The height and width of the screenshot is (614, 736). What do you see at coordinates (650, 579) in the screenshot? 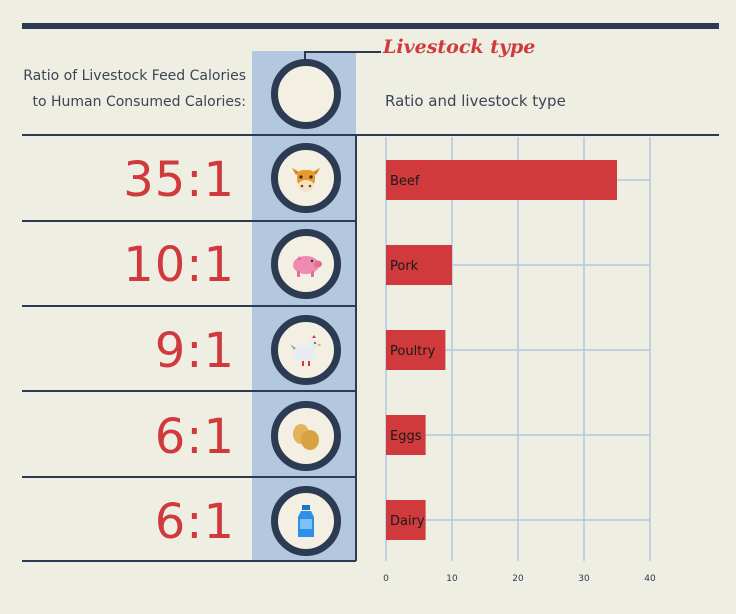
I see `x-tick-label: 40` at bounding box center [650, 579].